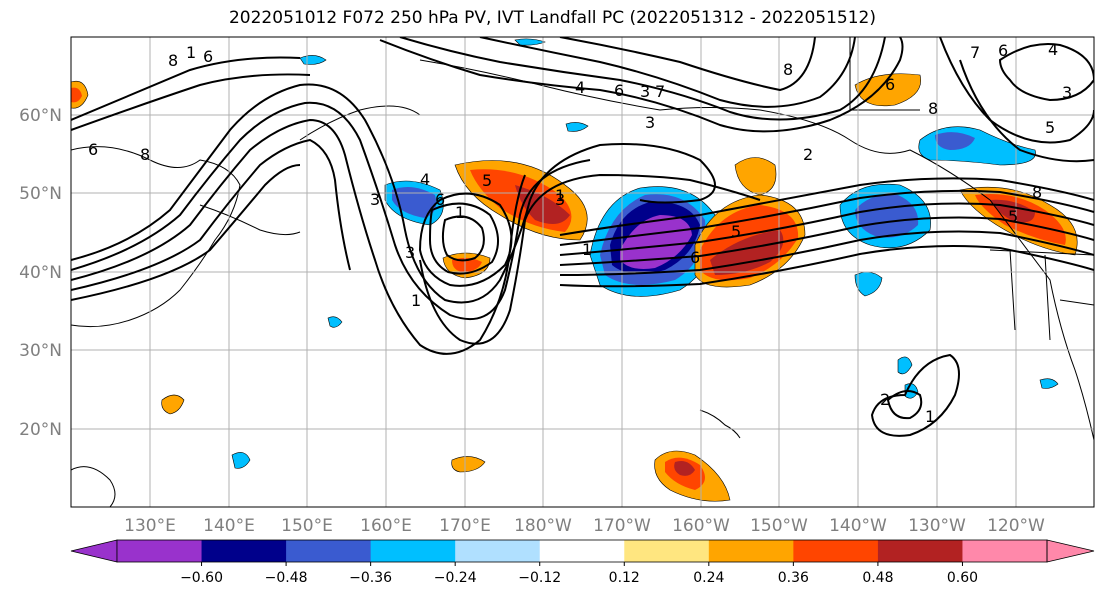 The image size is (1105, 601). What do you see at coordinates (40, 273) in the screenshot?
I see `latitude-labels: 60°N 50°N 40°N 30°N 20°N` at bounding box center [40, 273].